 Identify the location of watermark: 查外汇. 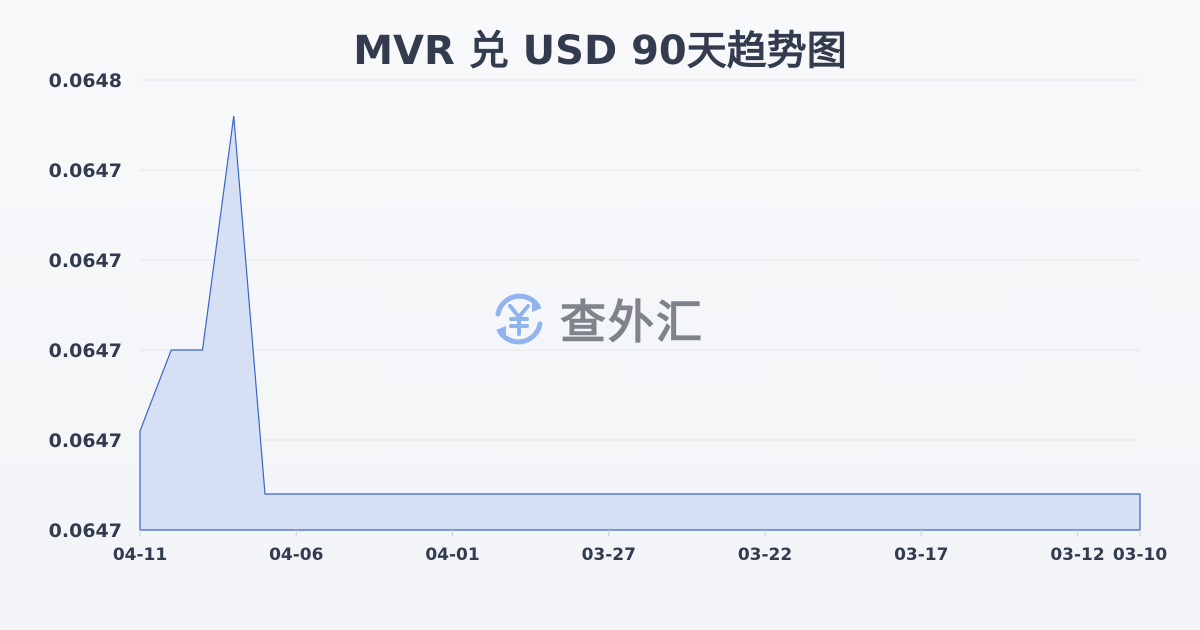
(596, 319).